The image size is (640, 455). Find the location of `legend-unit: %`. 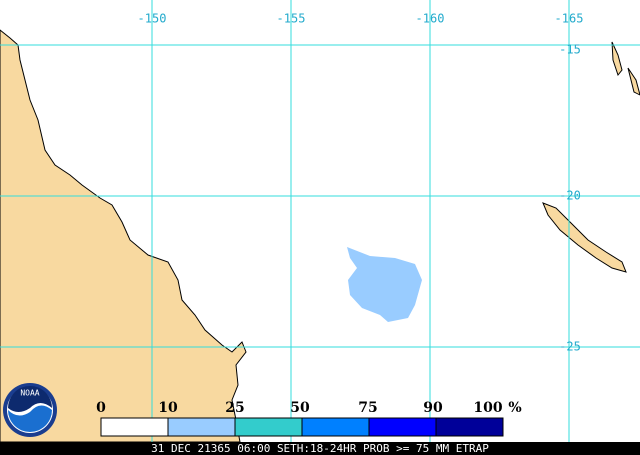

legend-unit: % is located at coordinates (514, 408).